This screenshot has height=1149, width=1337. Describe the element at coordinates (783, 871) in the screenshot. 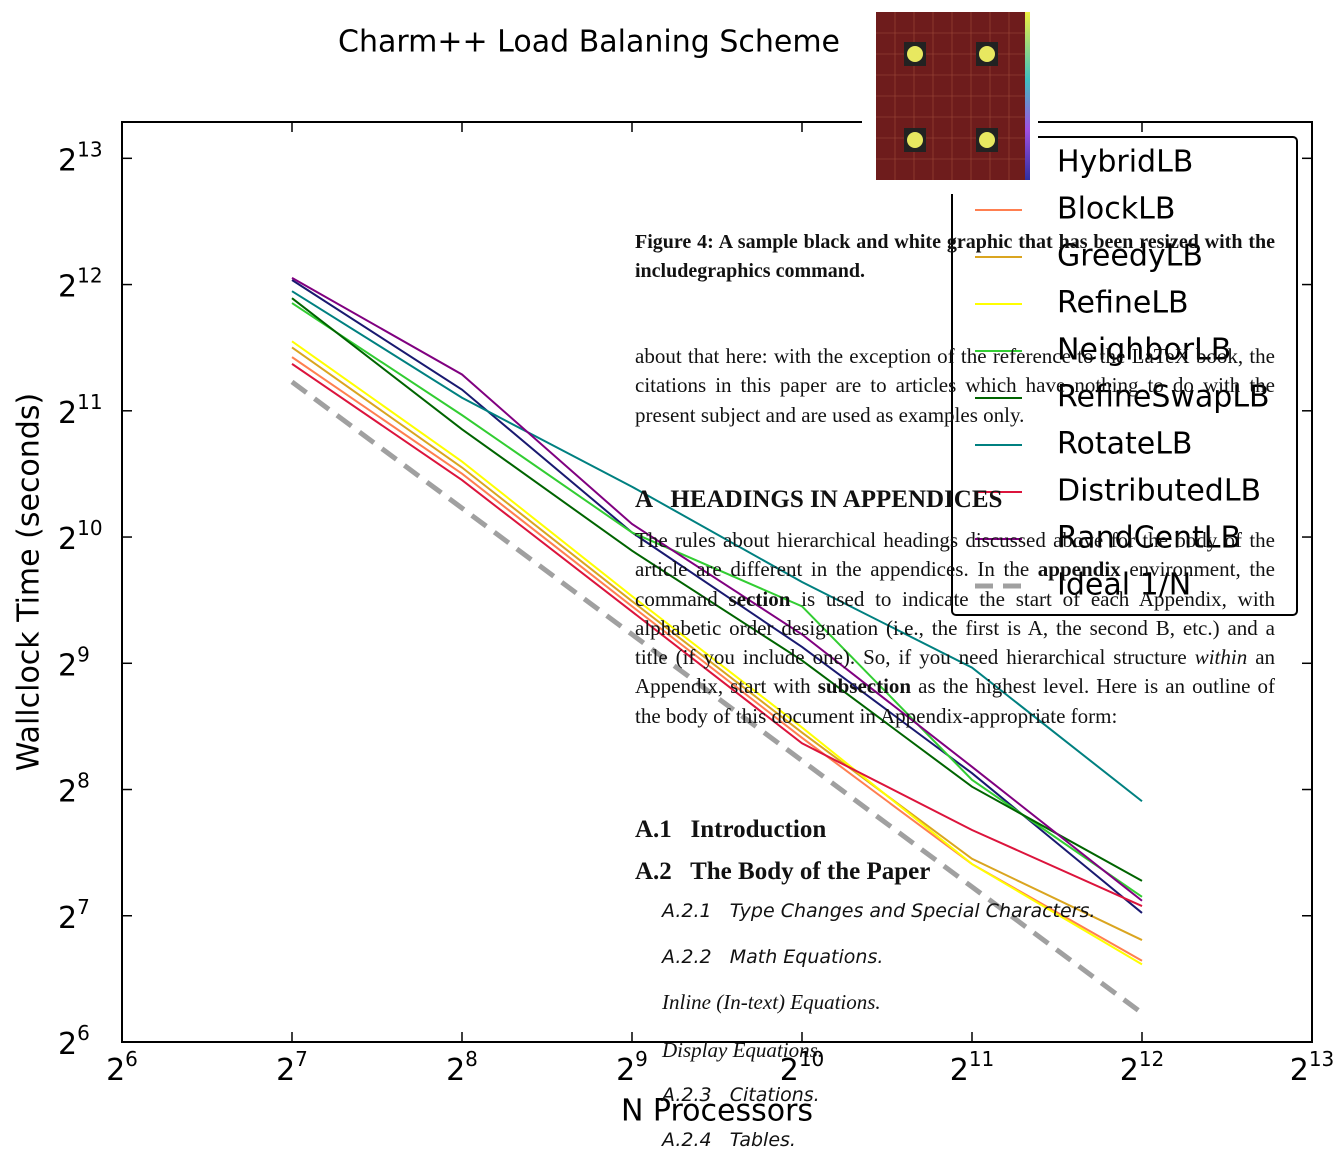

I see `subheading: A.2 The Body of the Paper` at that location.